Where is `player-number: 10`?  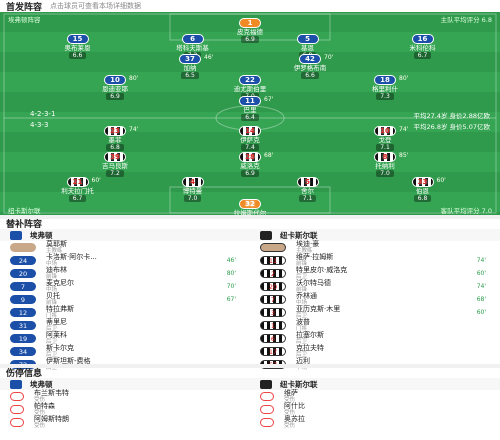
player-number: 10 is located at coordinates (385, 131).